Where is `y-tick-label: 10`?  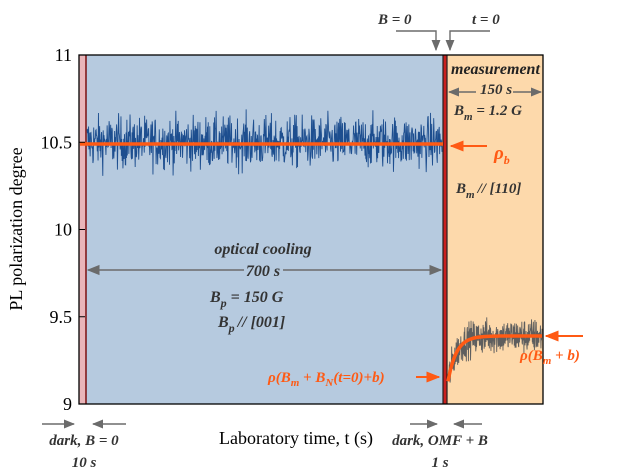 y-tick-label: 10 is located at coordinates (63, 230).